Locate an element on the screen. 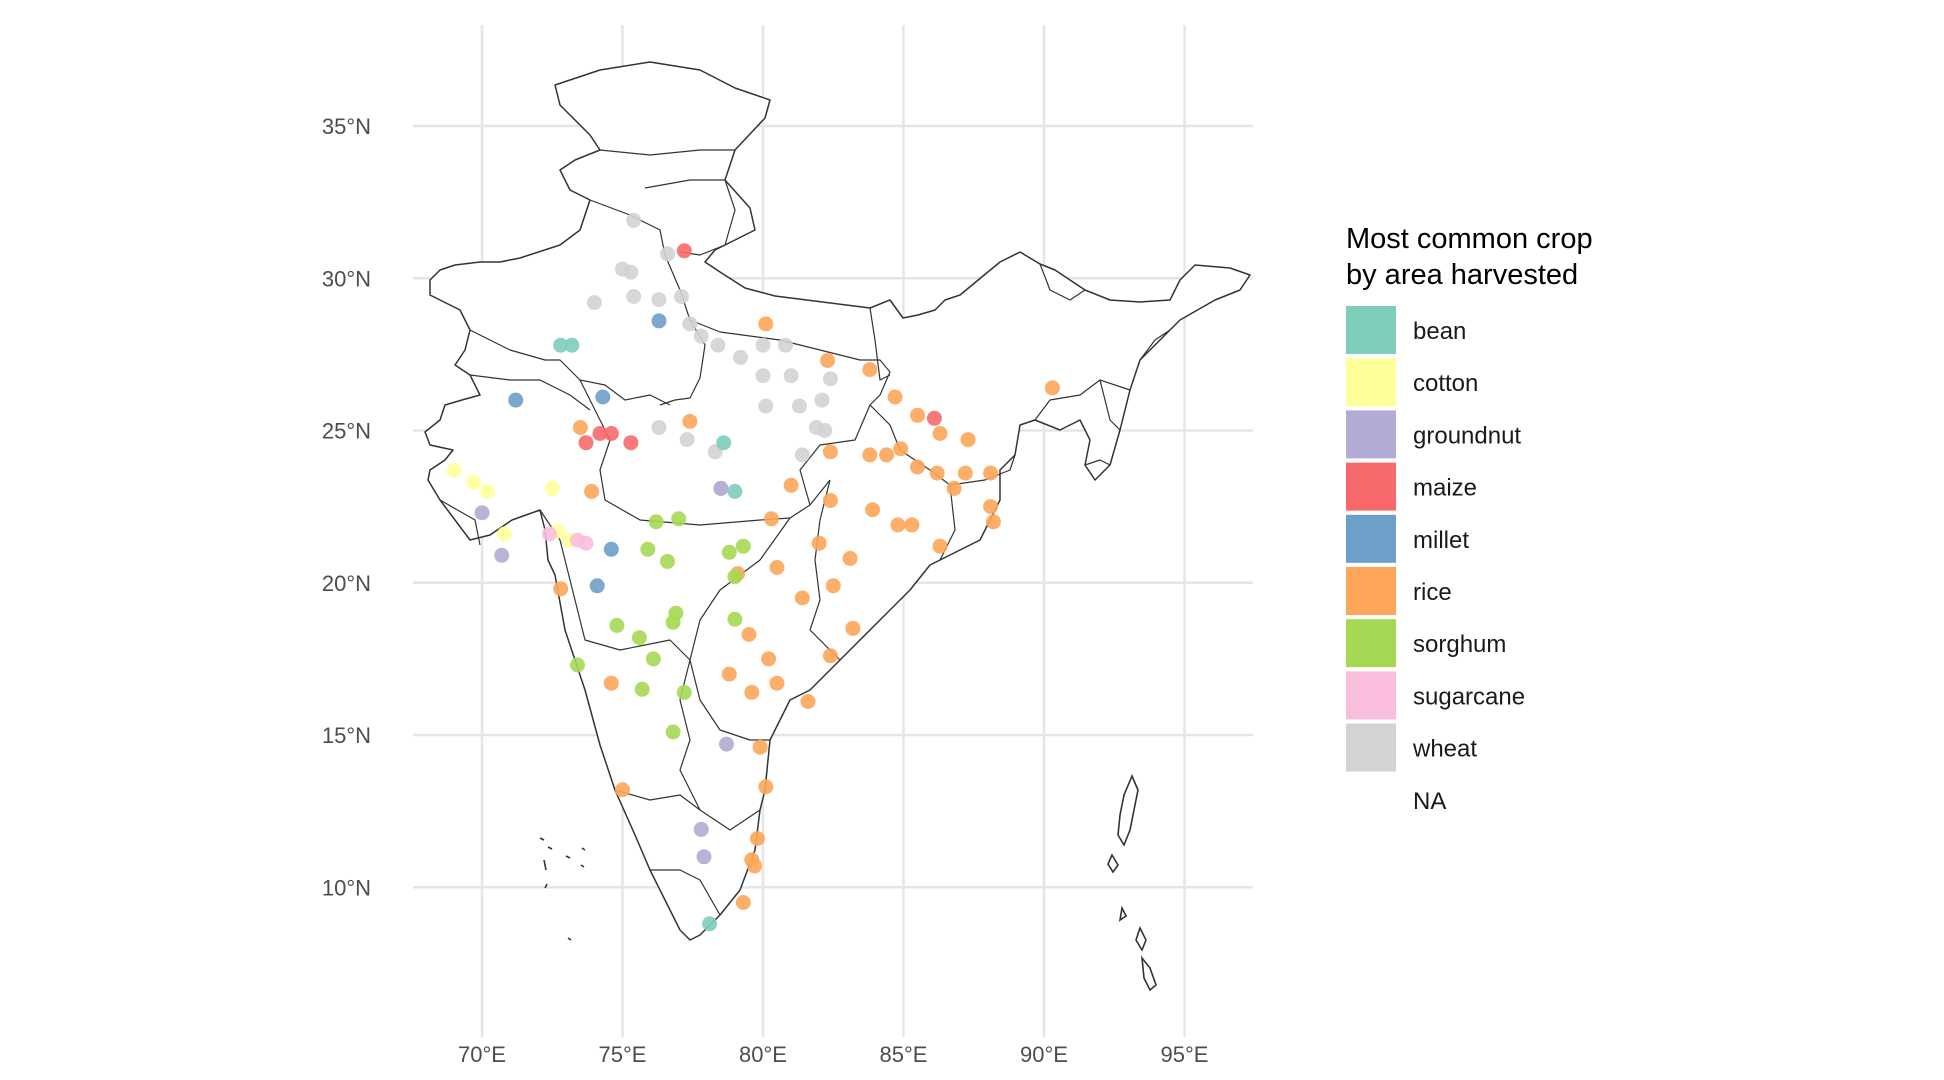 Image resolution: width=1944 pixels, height=1080 pixels. legend-label-sugarcane: sugarcane is located at coordinates (1469, 696).